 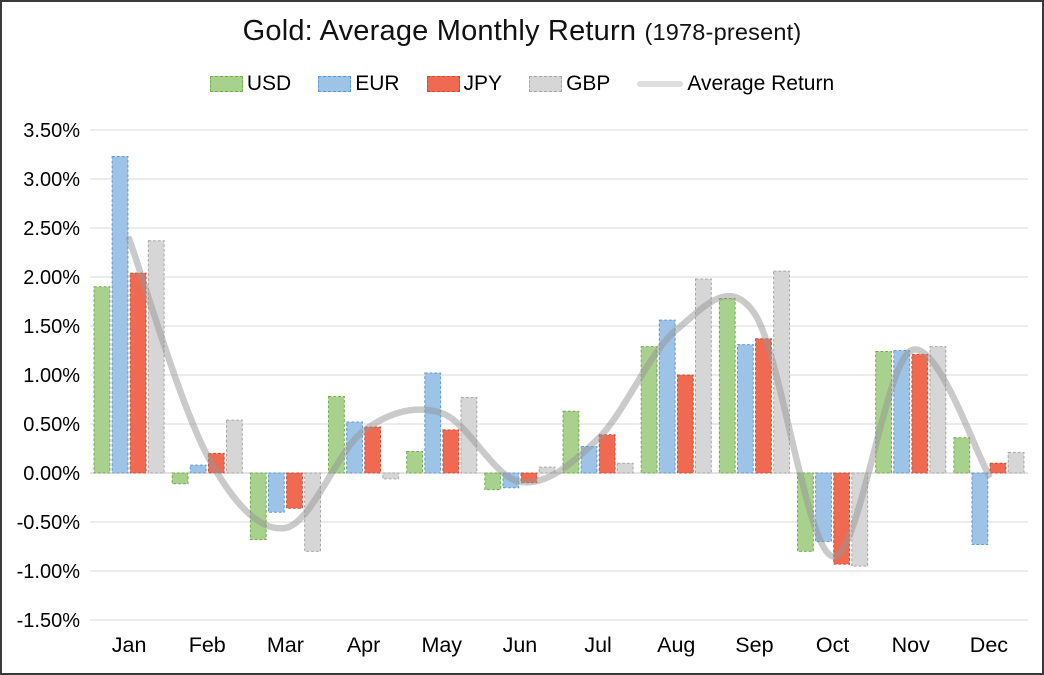 I want to click on bar-eur-feb, so click(x=198, y=469).